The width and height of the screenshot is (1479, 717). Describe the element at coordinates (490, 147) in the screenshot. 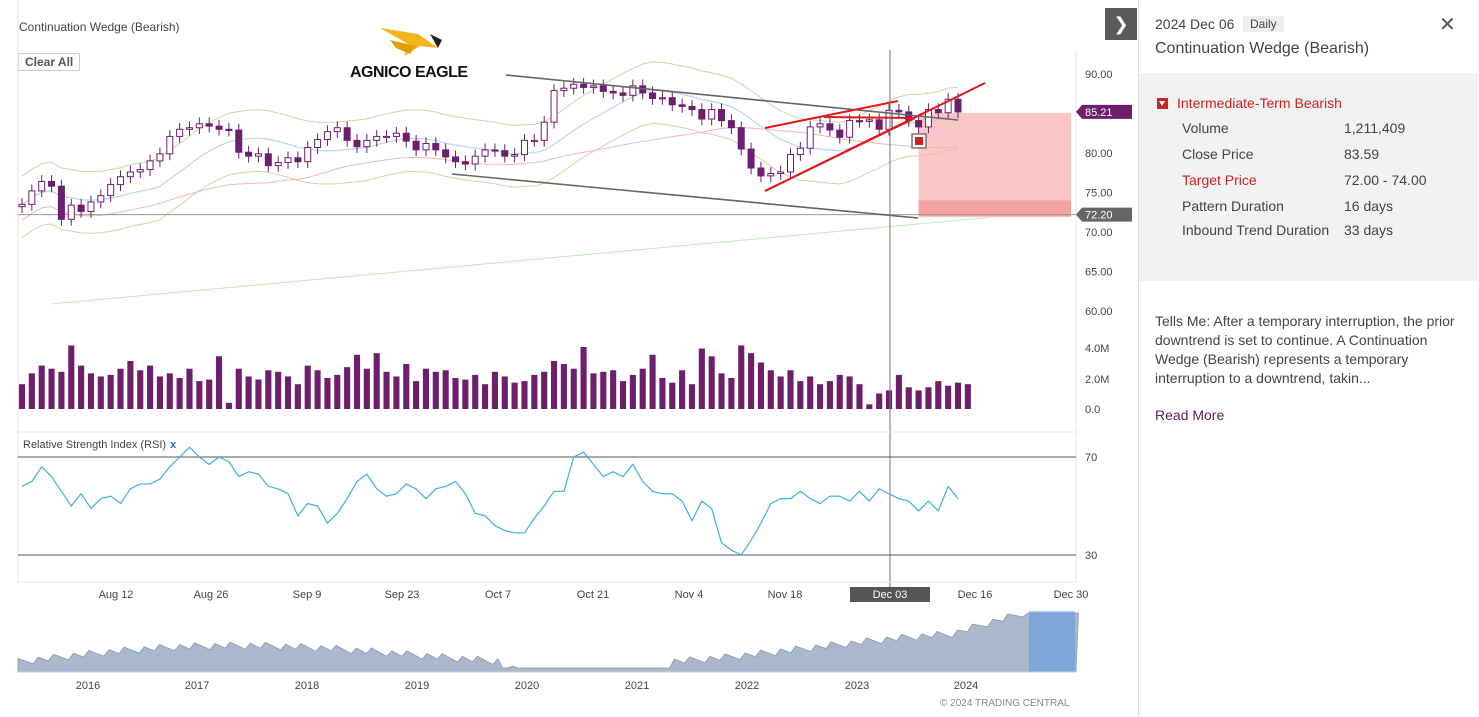

I see `ma-short-line` at that location.